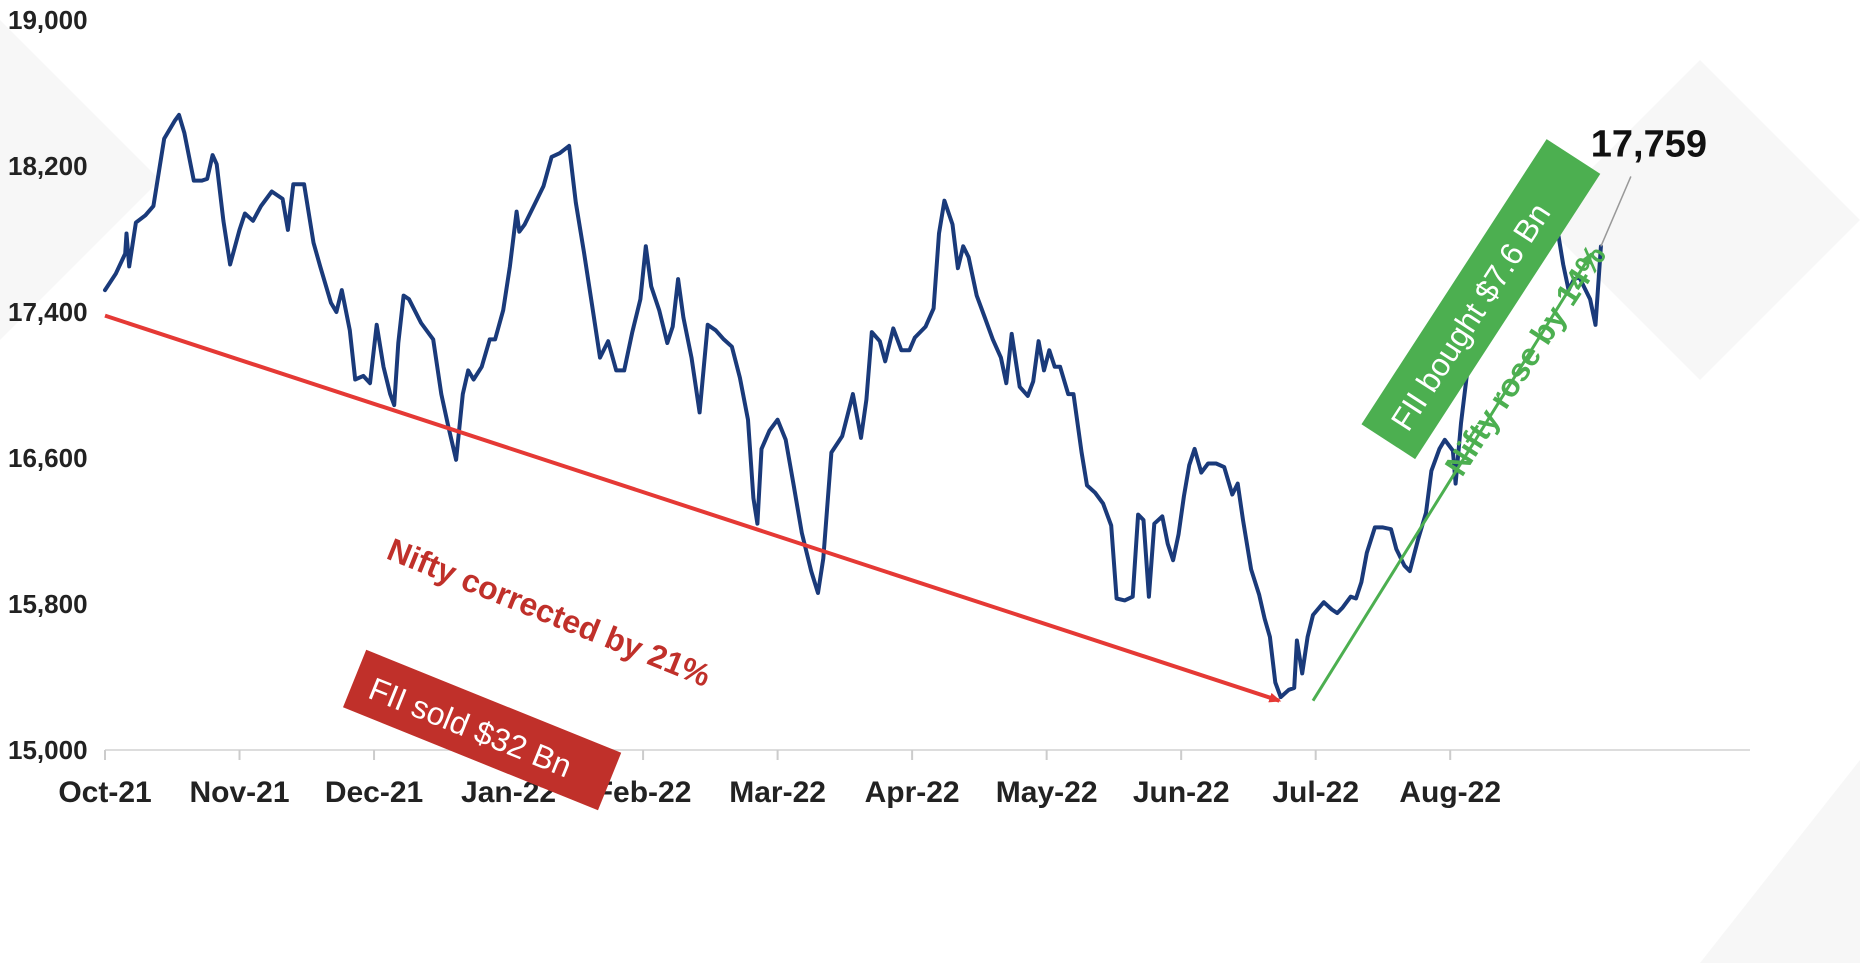 This screenshot has height=963, width=1860. I want to click on y-tick-label: 18,200, so click(48, 166).